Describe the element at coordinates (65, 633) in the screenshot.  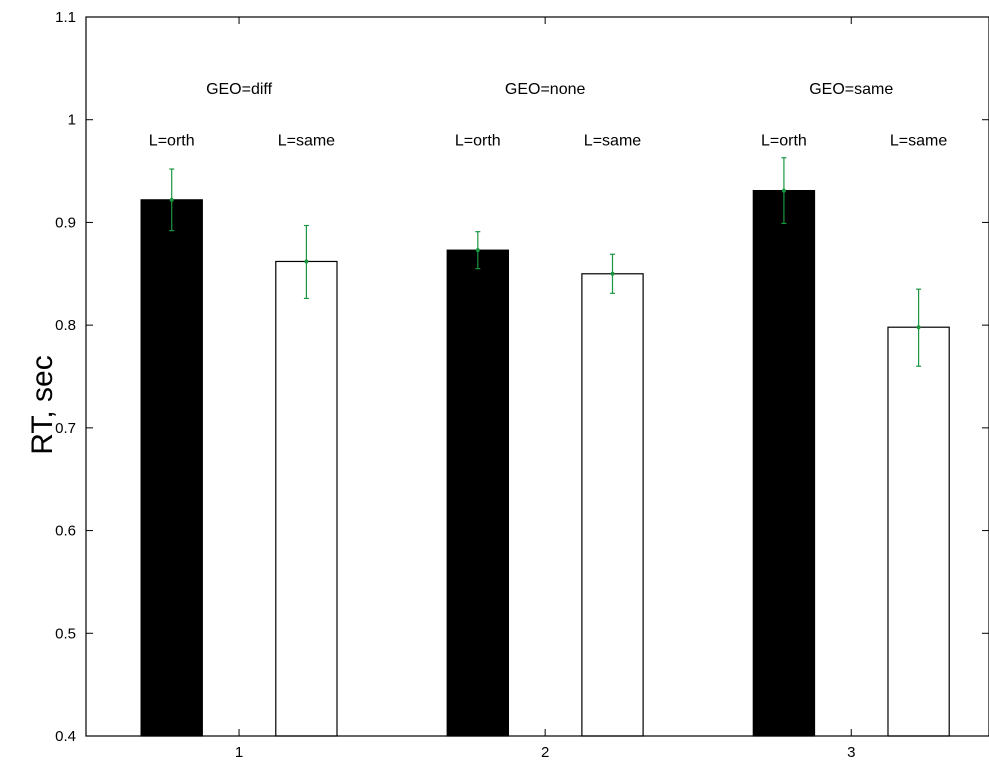
I see `y-tick-label: 0.5` at that location.